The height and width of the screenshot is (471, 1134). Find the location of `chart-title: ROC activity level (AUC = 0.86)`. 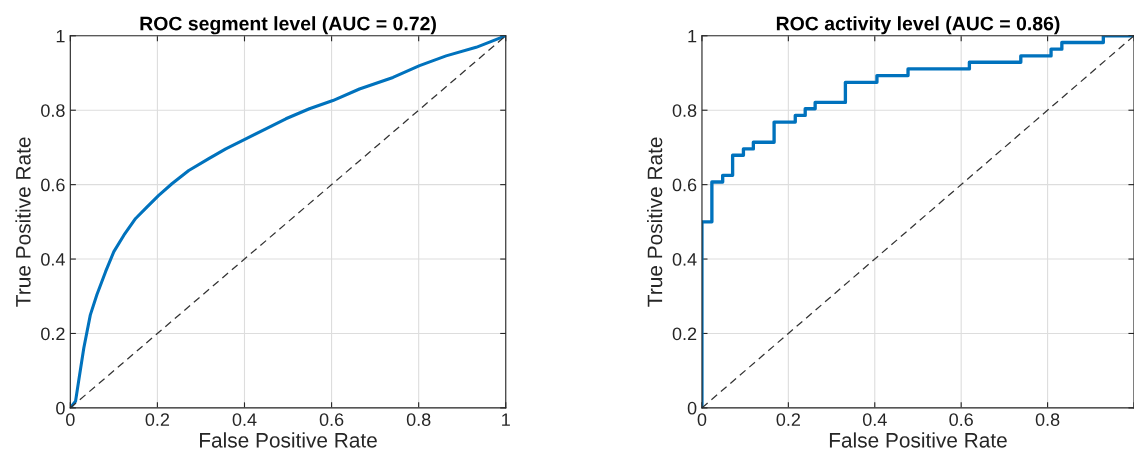

chart-title: ROC activity level (AUC = 0.86) is located at coordinates (918, 25).